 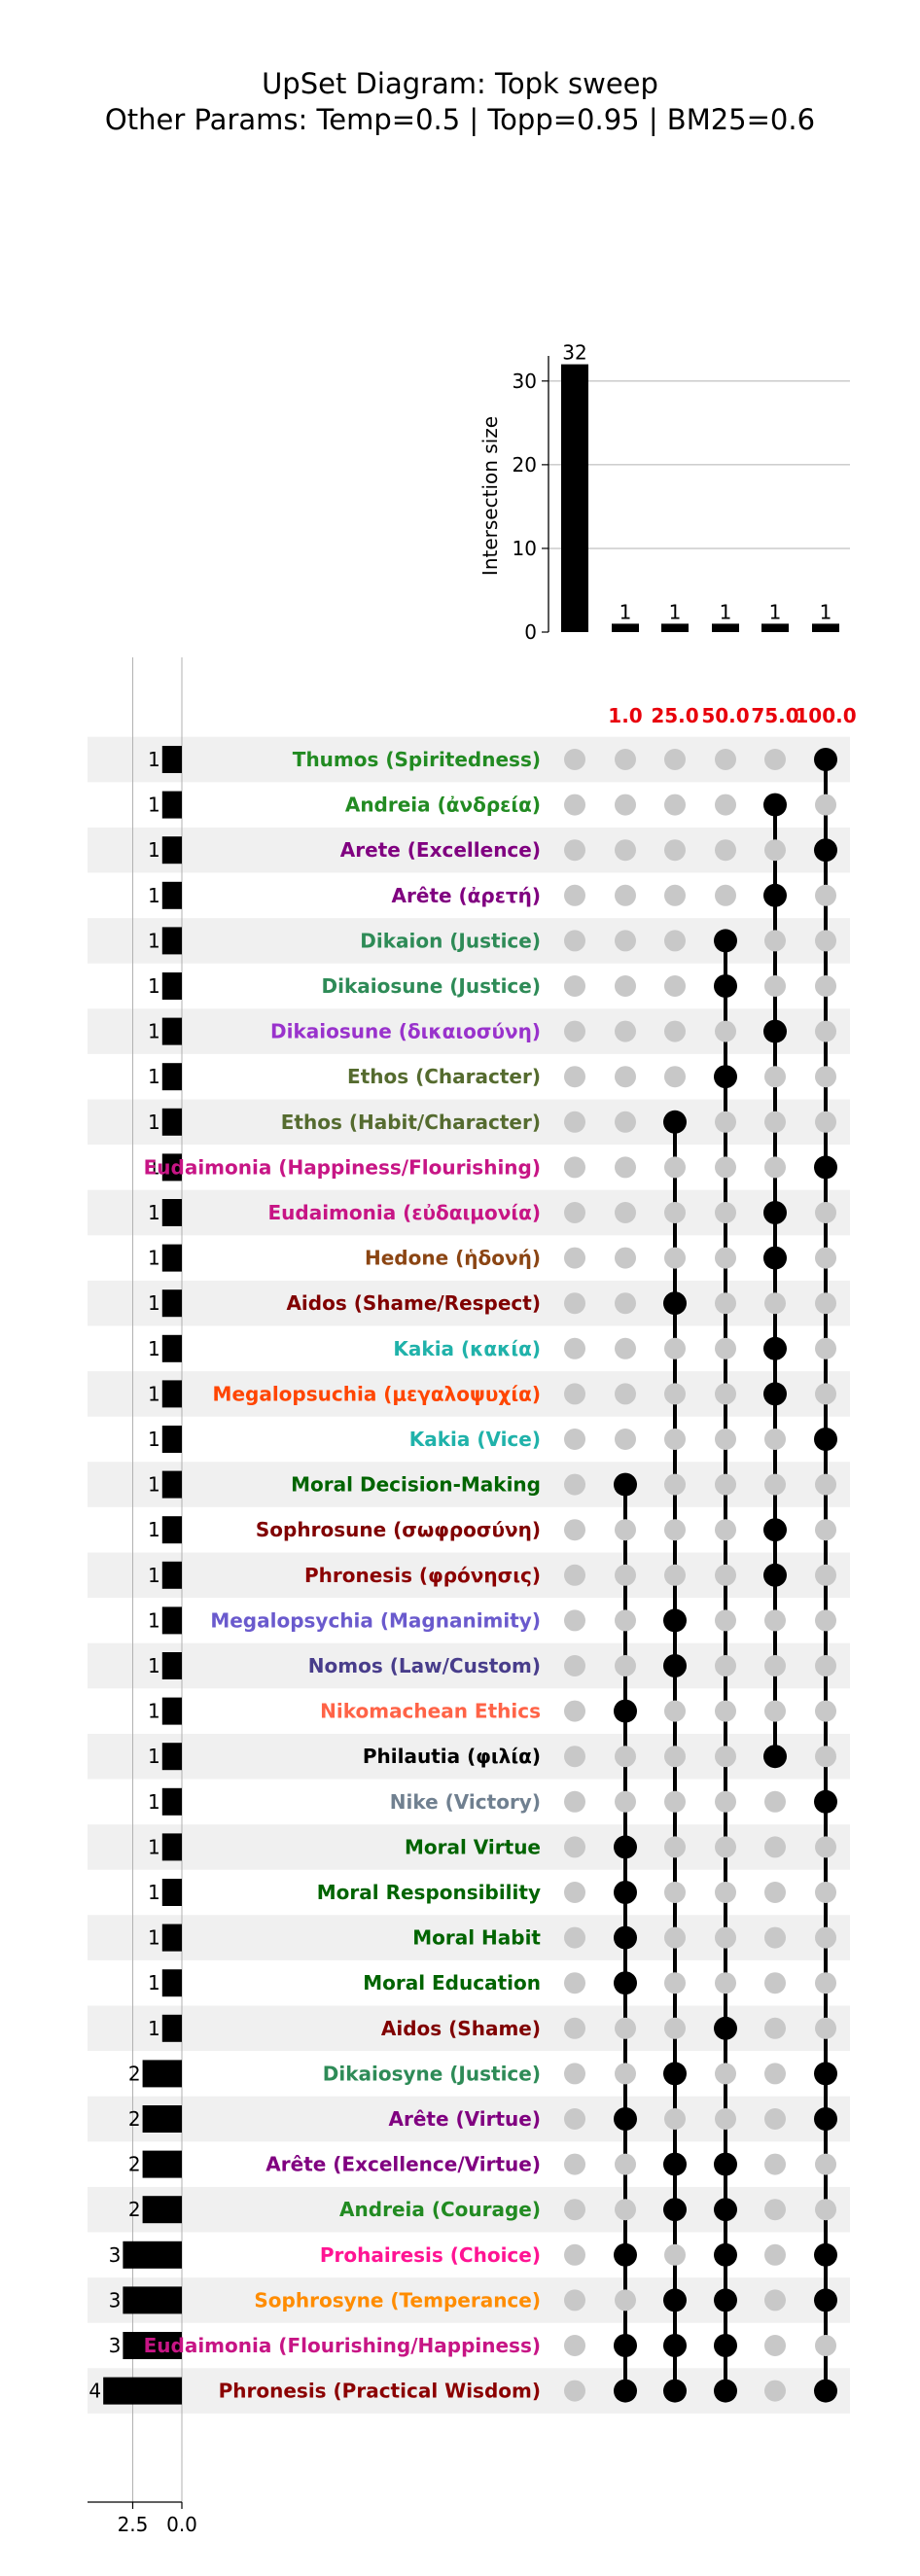 What do you see at coordinates (342, 2345) in the screenshot?
I see `set-label: Eudaimonia (Flourishing/Happiness)` at bounding box center [342, 2345].